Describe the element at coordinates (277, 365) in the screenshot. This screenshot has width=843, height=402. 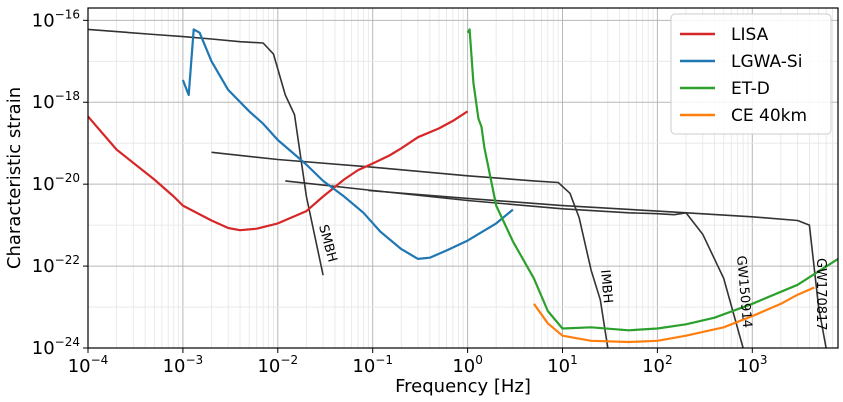
I see `x-tick-label: 10⁻²` at that location.